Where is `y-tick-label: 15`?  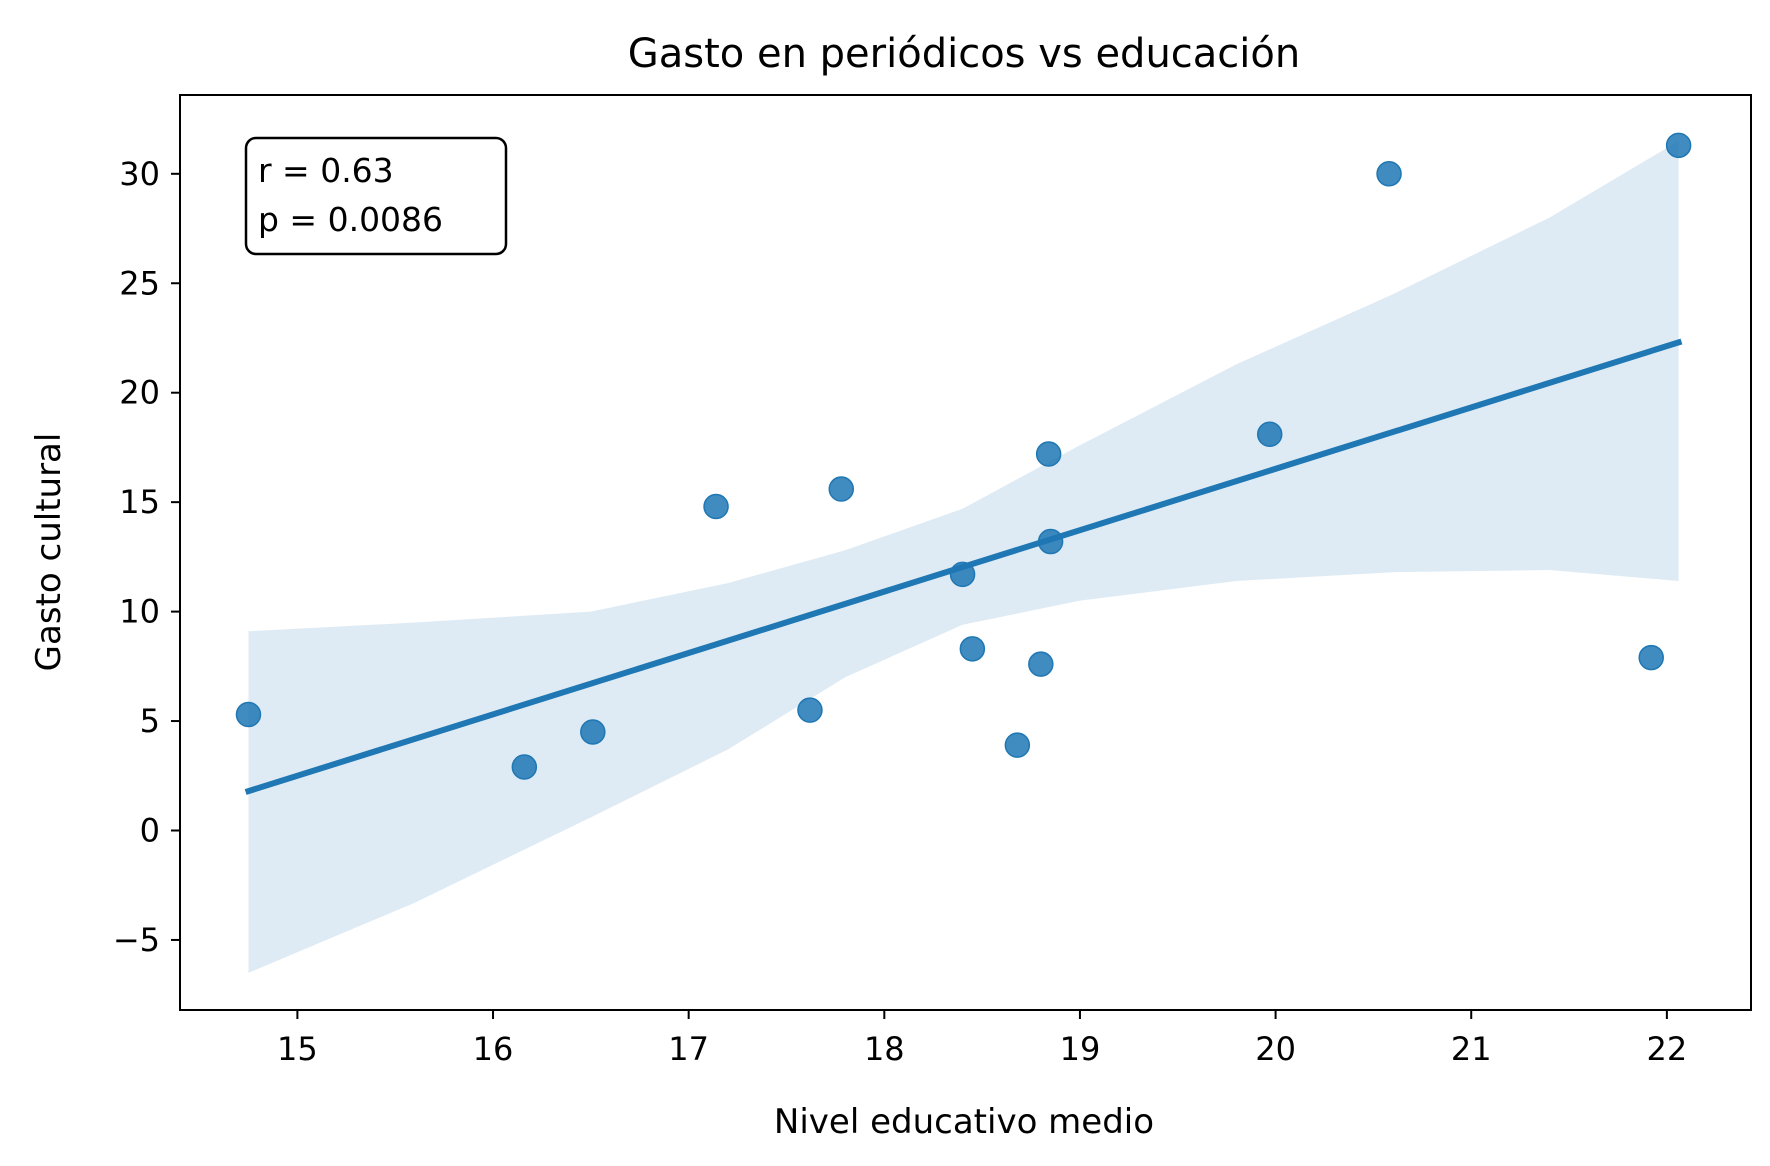 y-tick-label: 15 is located at coordinates (139, 502).